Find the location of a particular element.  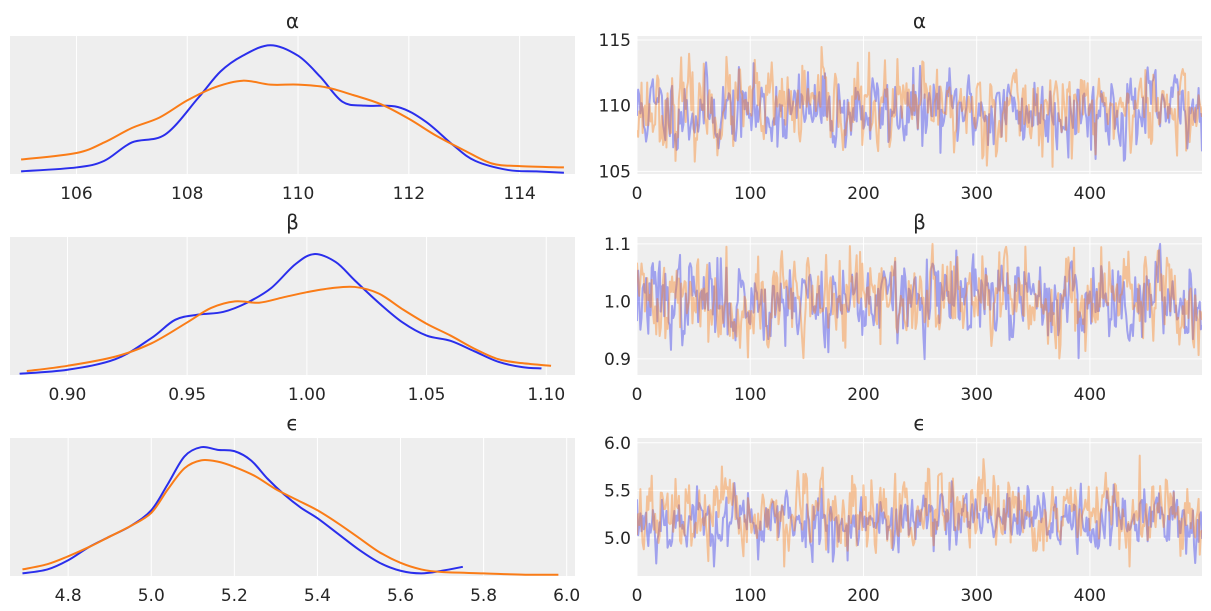

x-tick-label: 114 is located at coordinates (519, 194).